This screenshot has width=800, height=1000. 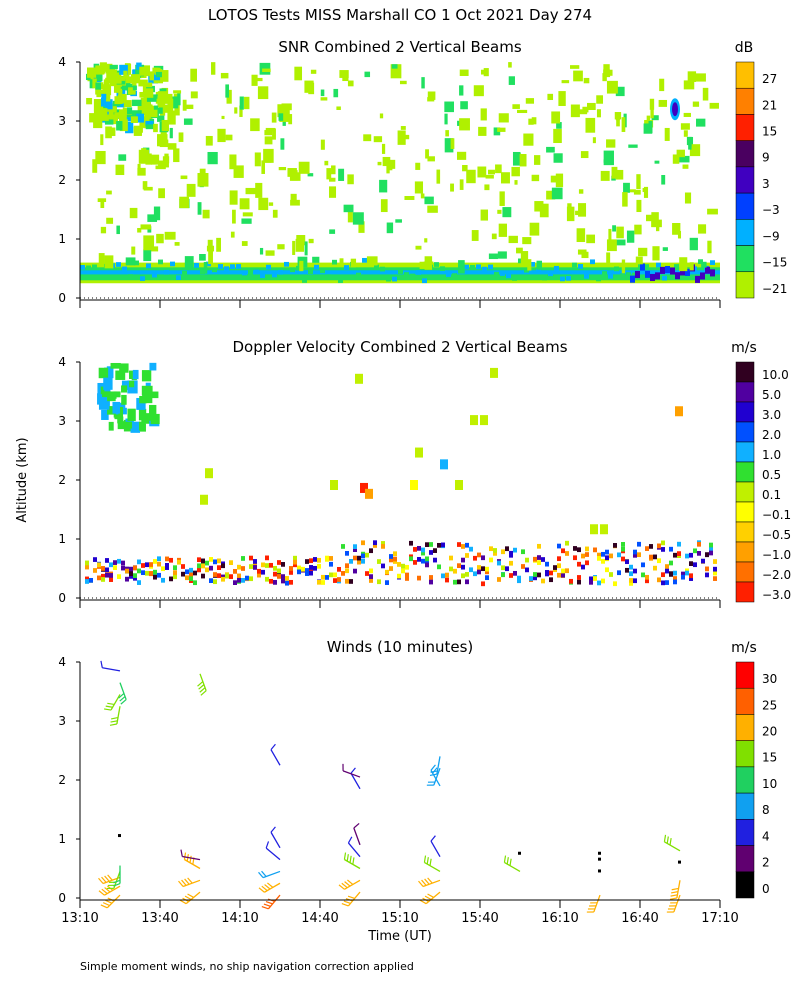 I want to click on dop-colorbar-label: 0.5, so click(x=771, y=475).